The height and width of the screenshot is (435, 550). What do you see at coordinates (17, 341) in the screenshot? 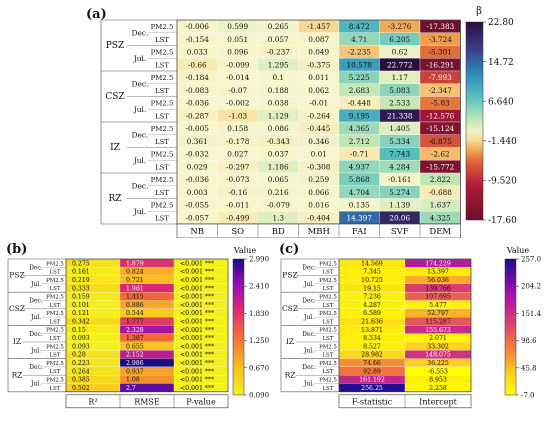
I see `panel-b-zone-label: IZ` at bounding box center [17, 341].